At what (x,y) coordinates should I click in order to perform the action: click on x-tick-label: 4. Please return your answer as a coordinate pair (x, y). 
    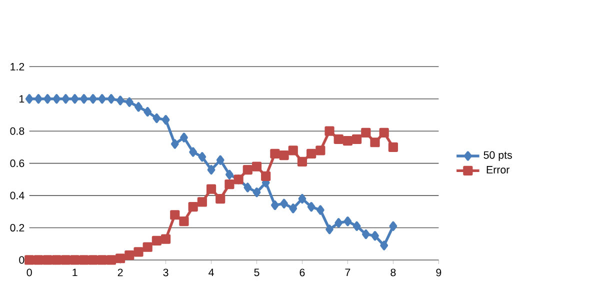
    Looking at the image, I should click on (211, 272).